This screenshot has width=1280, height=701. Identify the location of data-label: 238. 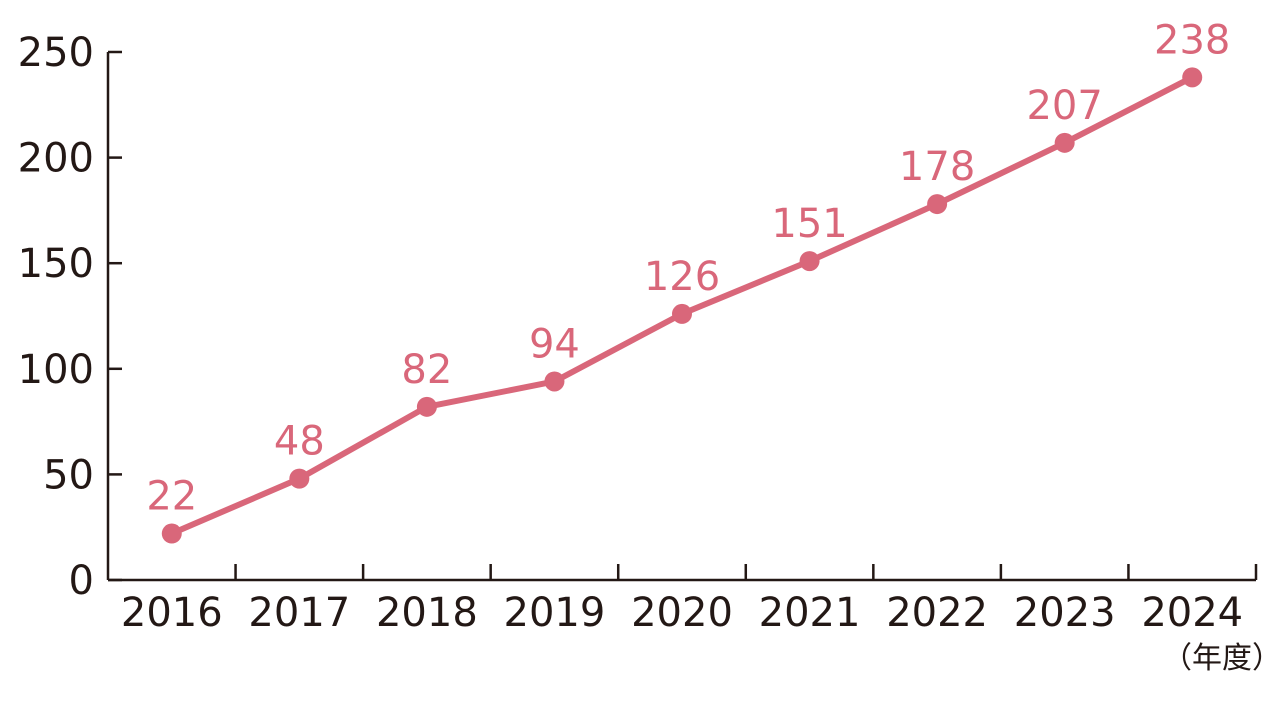
(1192, 40).